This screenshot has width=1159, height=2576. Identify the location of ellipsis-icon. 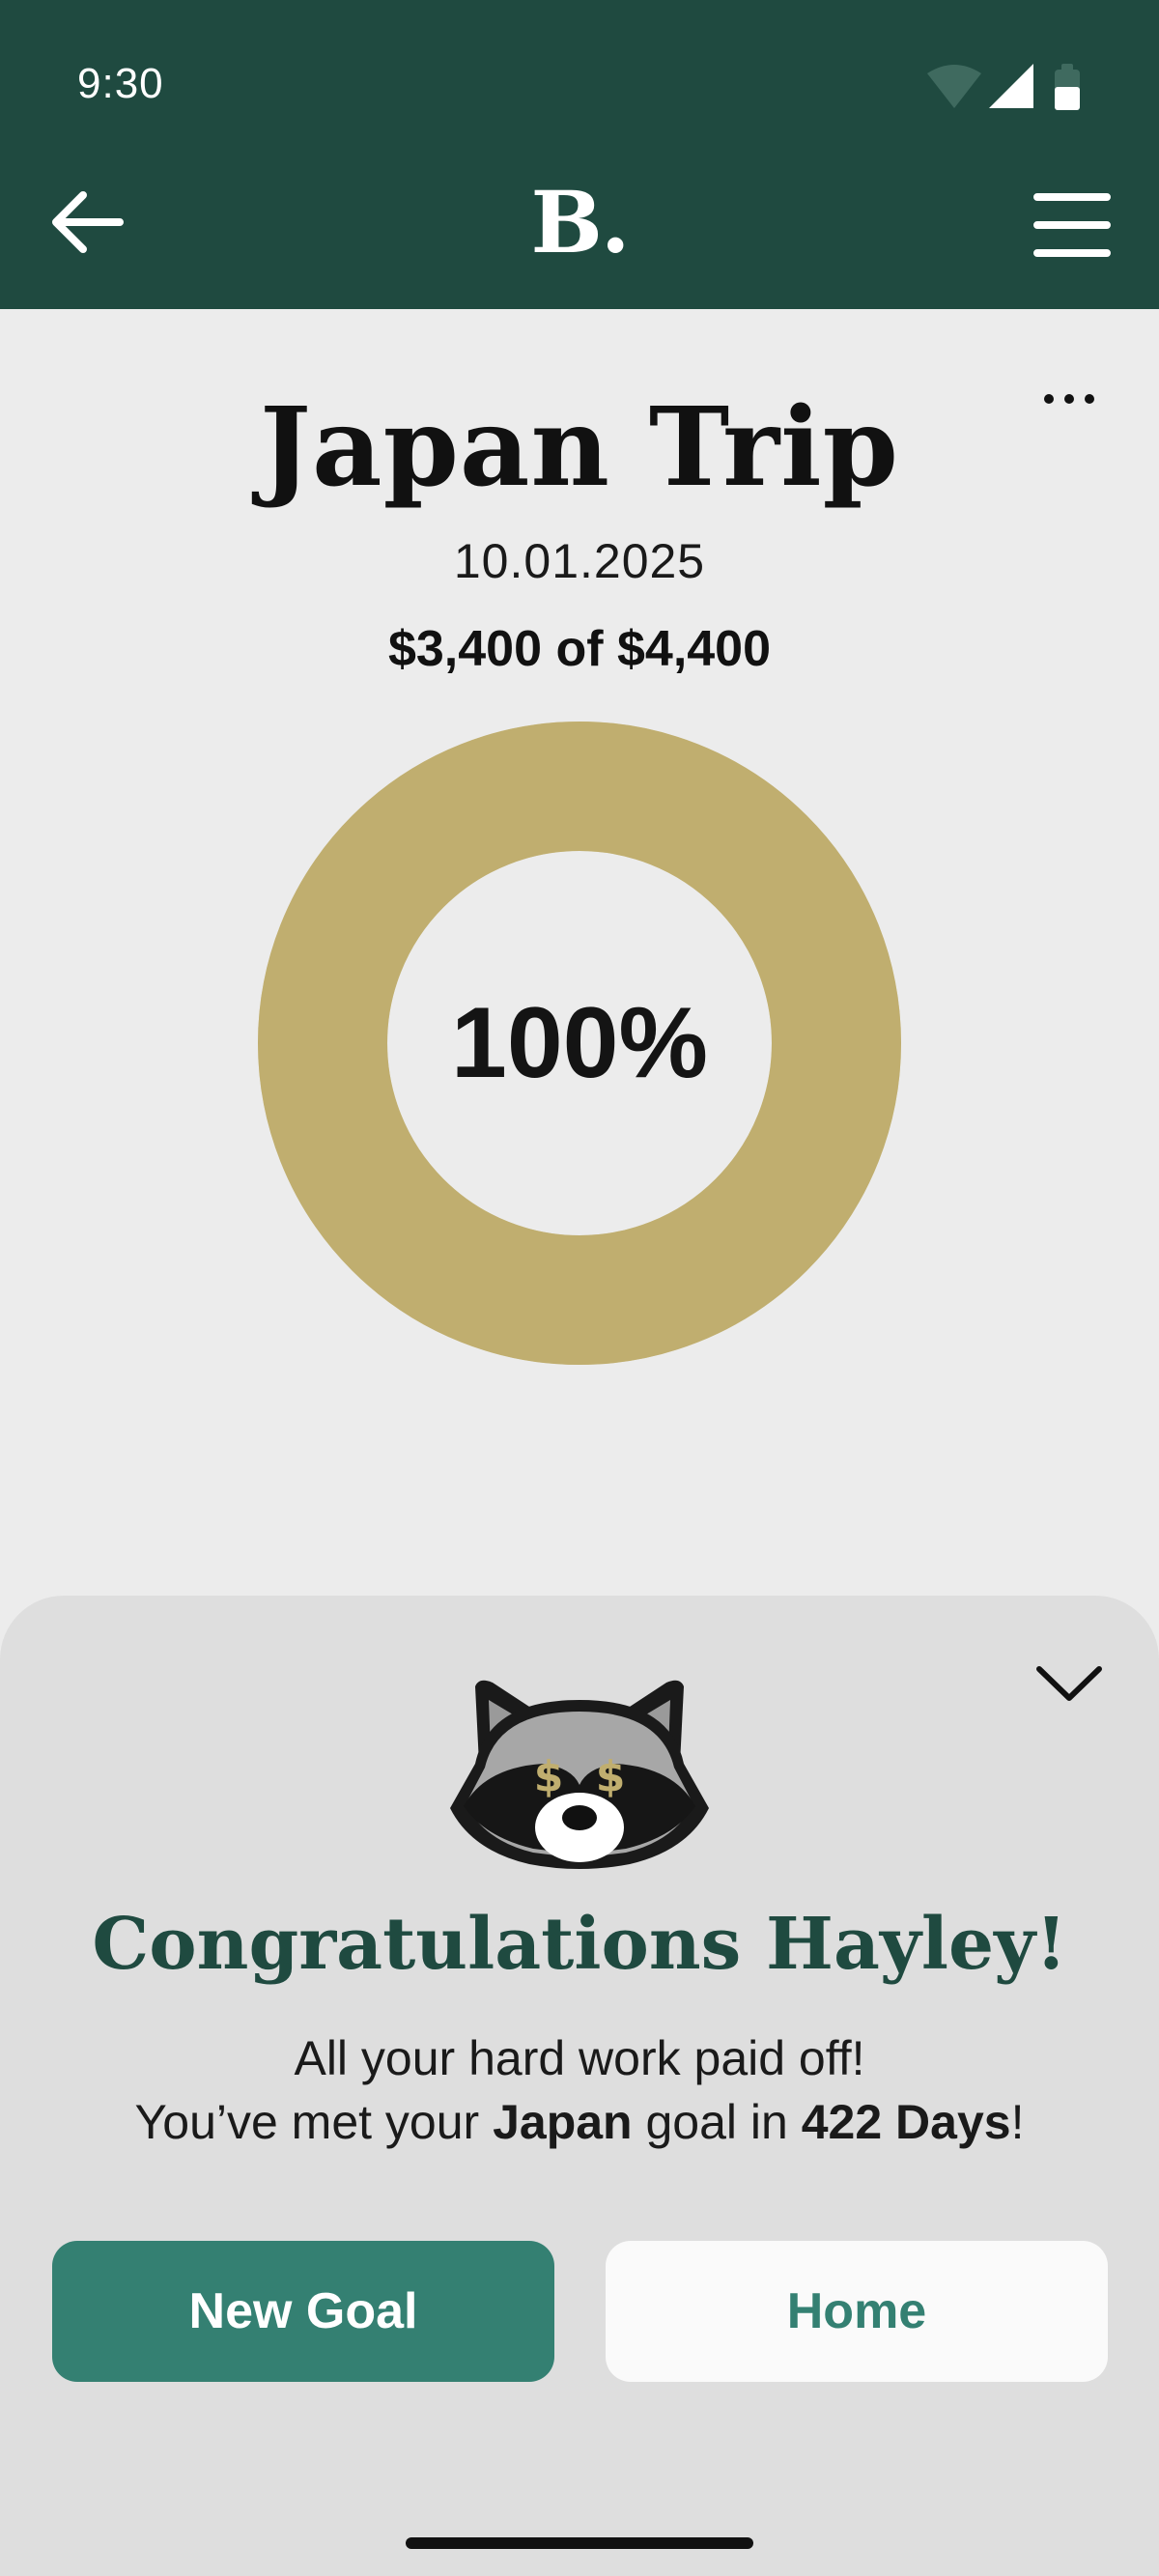
(1069, 399).